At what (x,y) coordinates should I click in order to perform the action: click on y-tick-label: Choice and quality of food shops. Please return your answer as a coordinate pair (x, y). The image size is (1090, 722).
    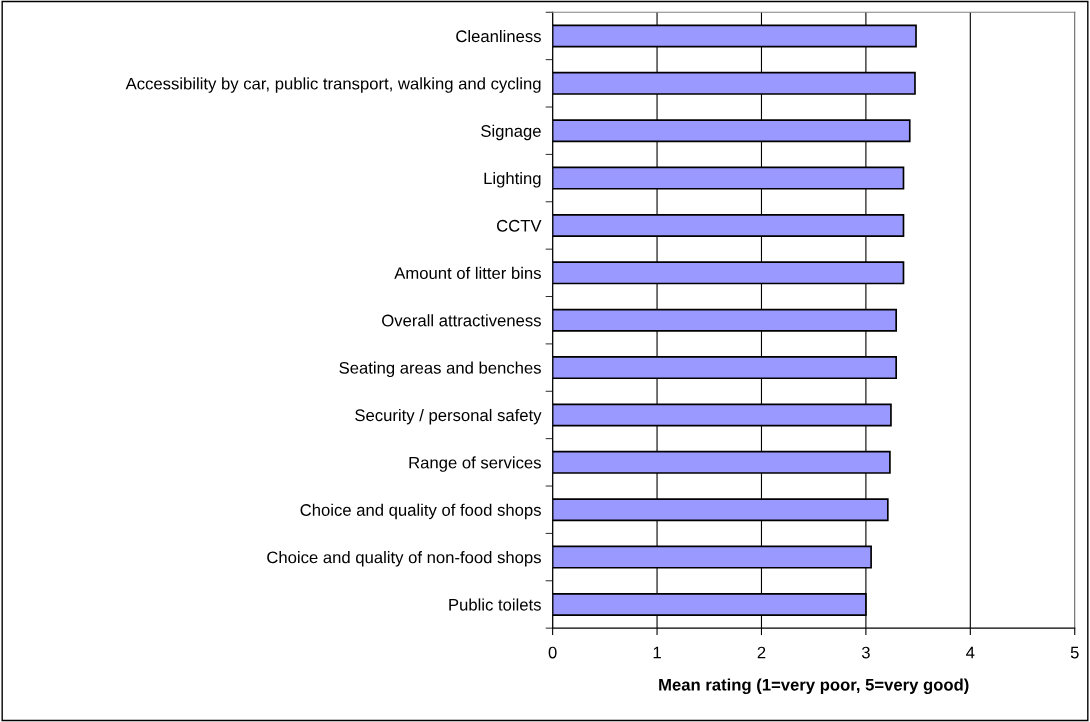
    Looking at the image, I should click on (420, 511).